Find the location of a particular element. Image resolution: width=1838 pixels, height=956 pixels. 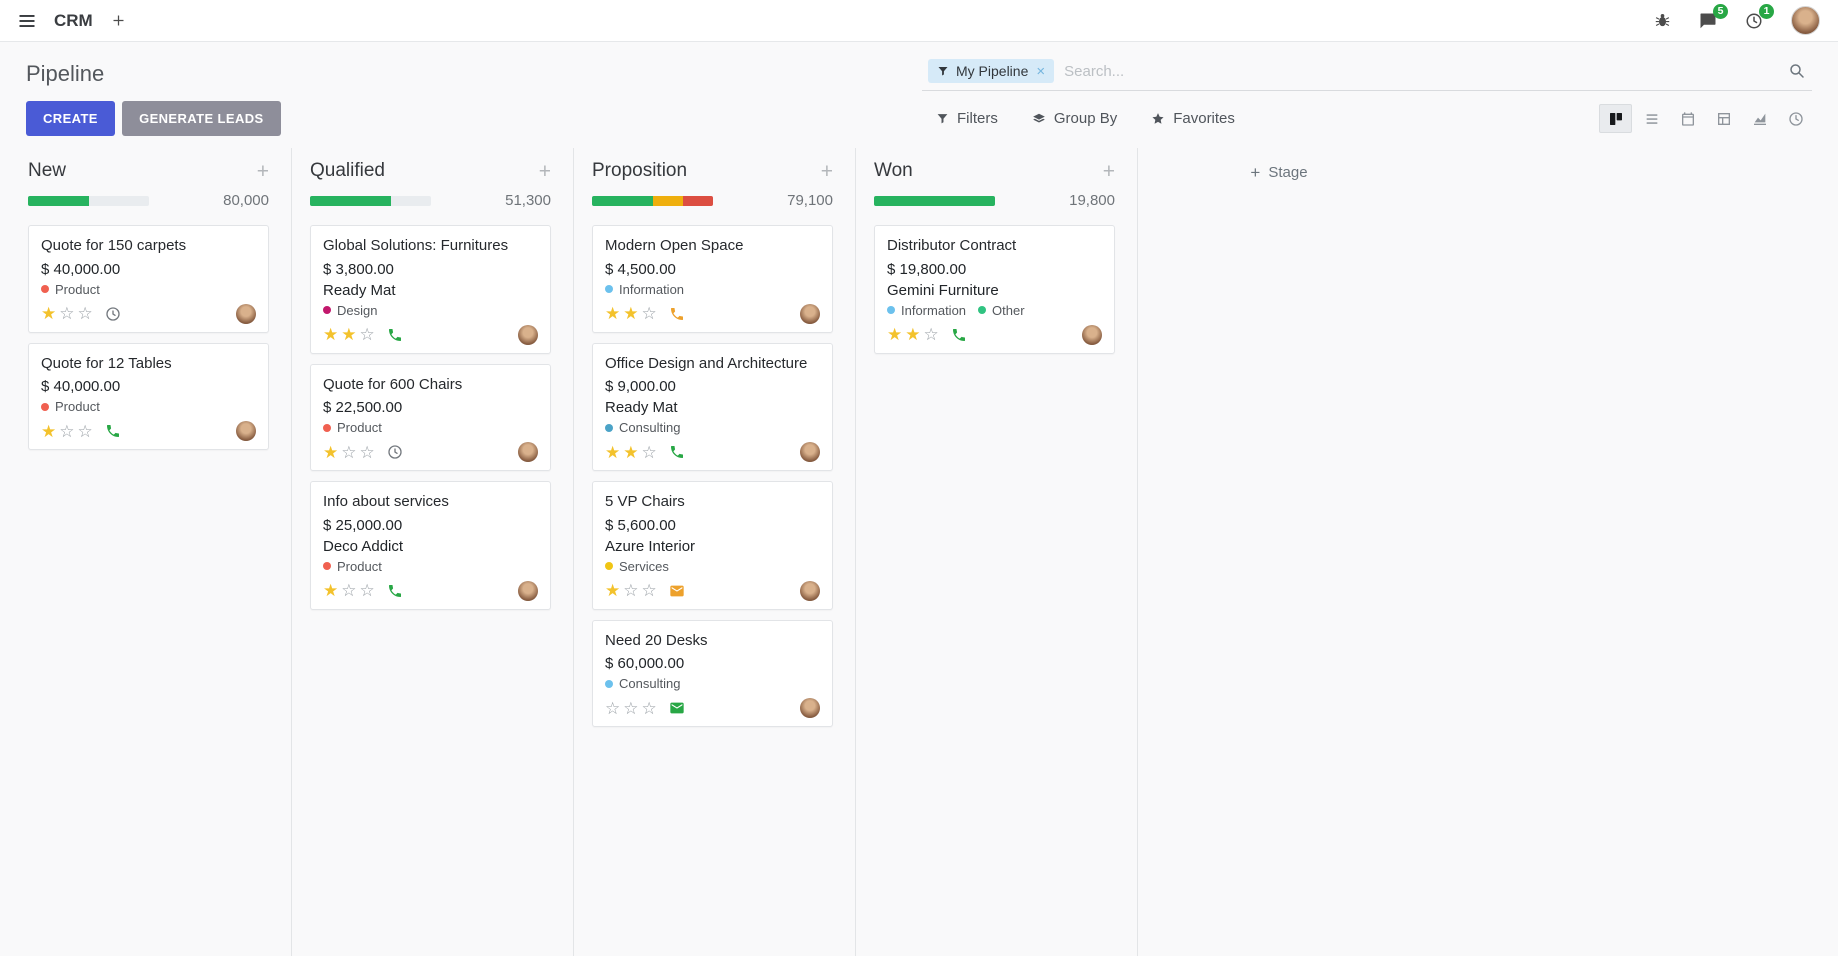

messages-button: 5 is located at coordinates (1713, 16).